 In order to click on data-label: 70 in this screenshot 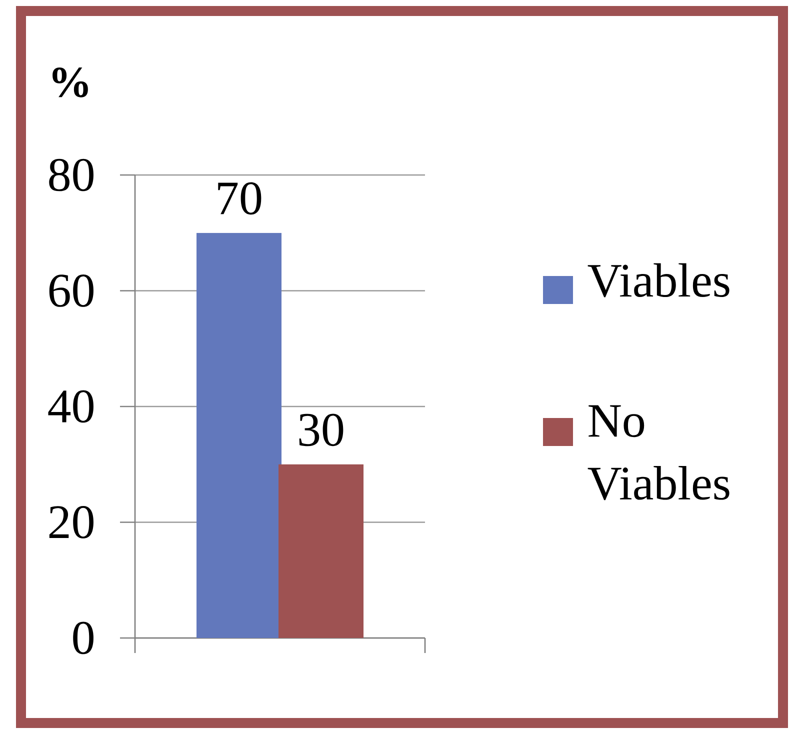, I will do `click(240, 198)`.